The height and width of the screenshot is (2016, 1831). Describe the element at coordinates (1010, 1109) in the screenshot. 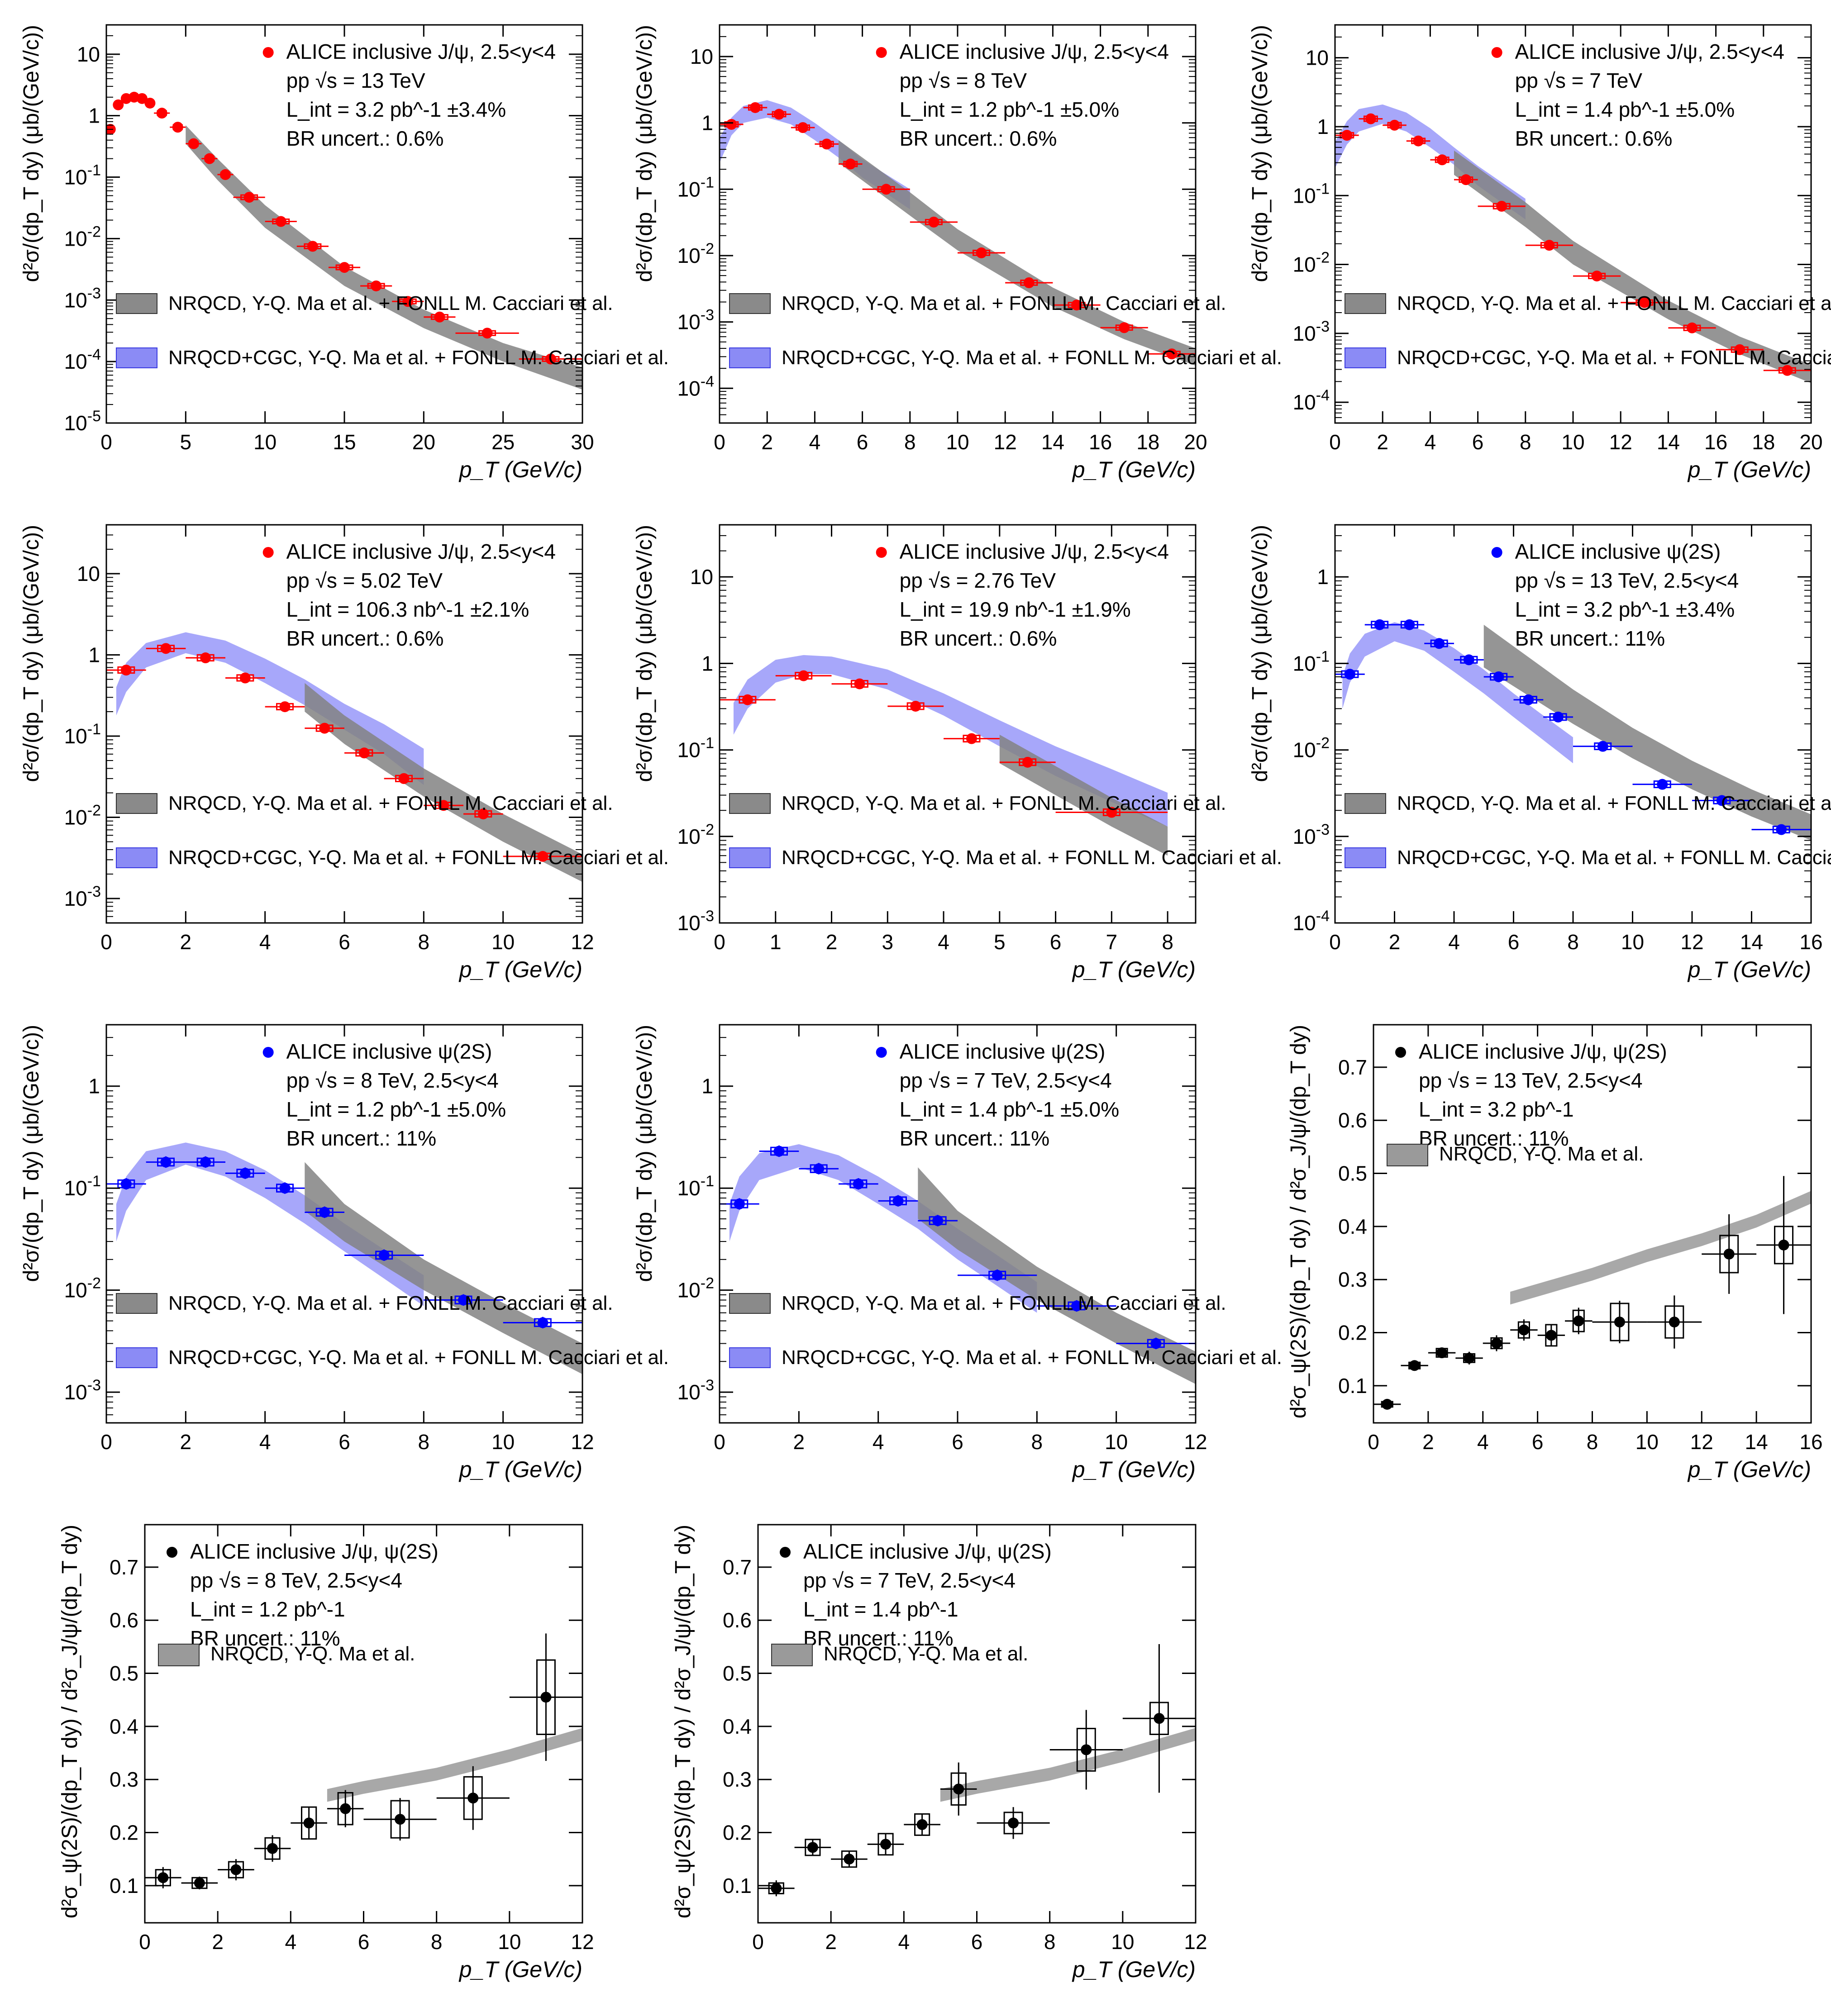

I see `legend-line: L_int = 1.4 pb^-1 ±5.0%` at that location.